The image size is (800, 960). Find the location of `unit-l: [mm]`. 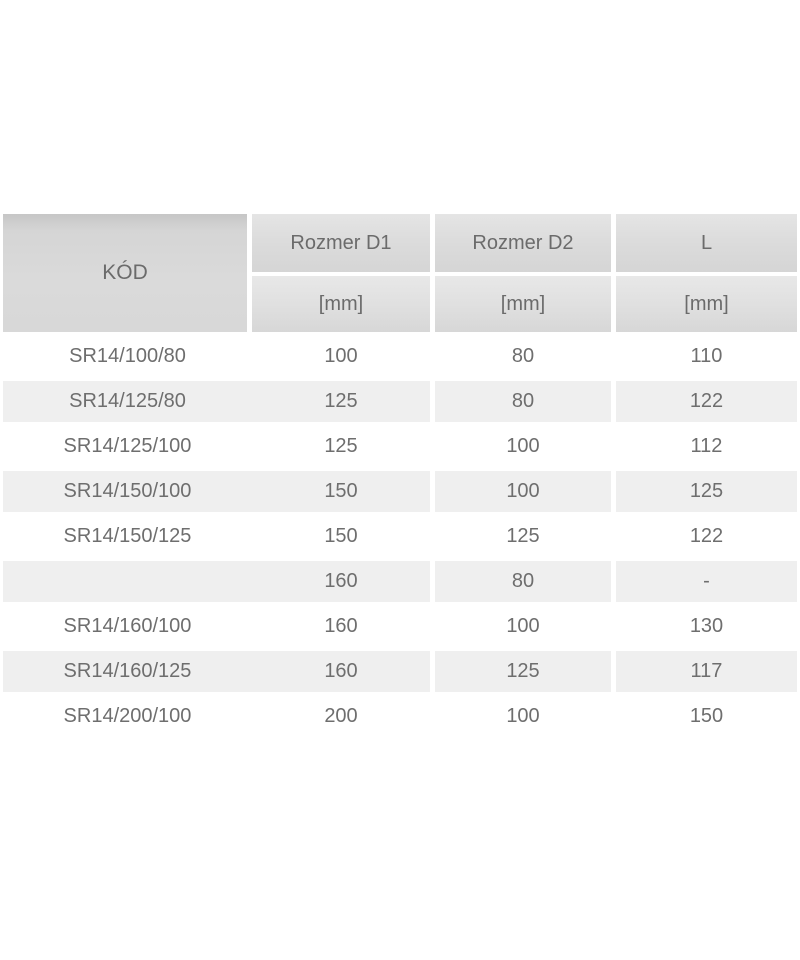

unit-l: [mm] is located at coordinates (706, 304).